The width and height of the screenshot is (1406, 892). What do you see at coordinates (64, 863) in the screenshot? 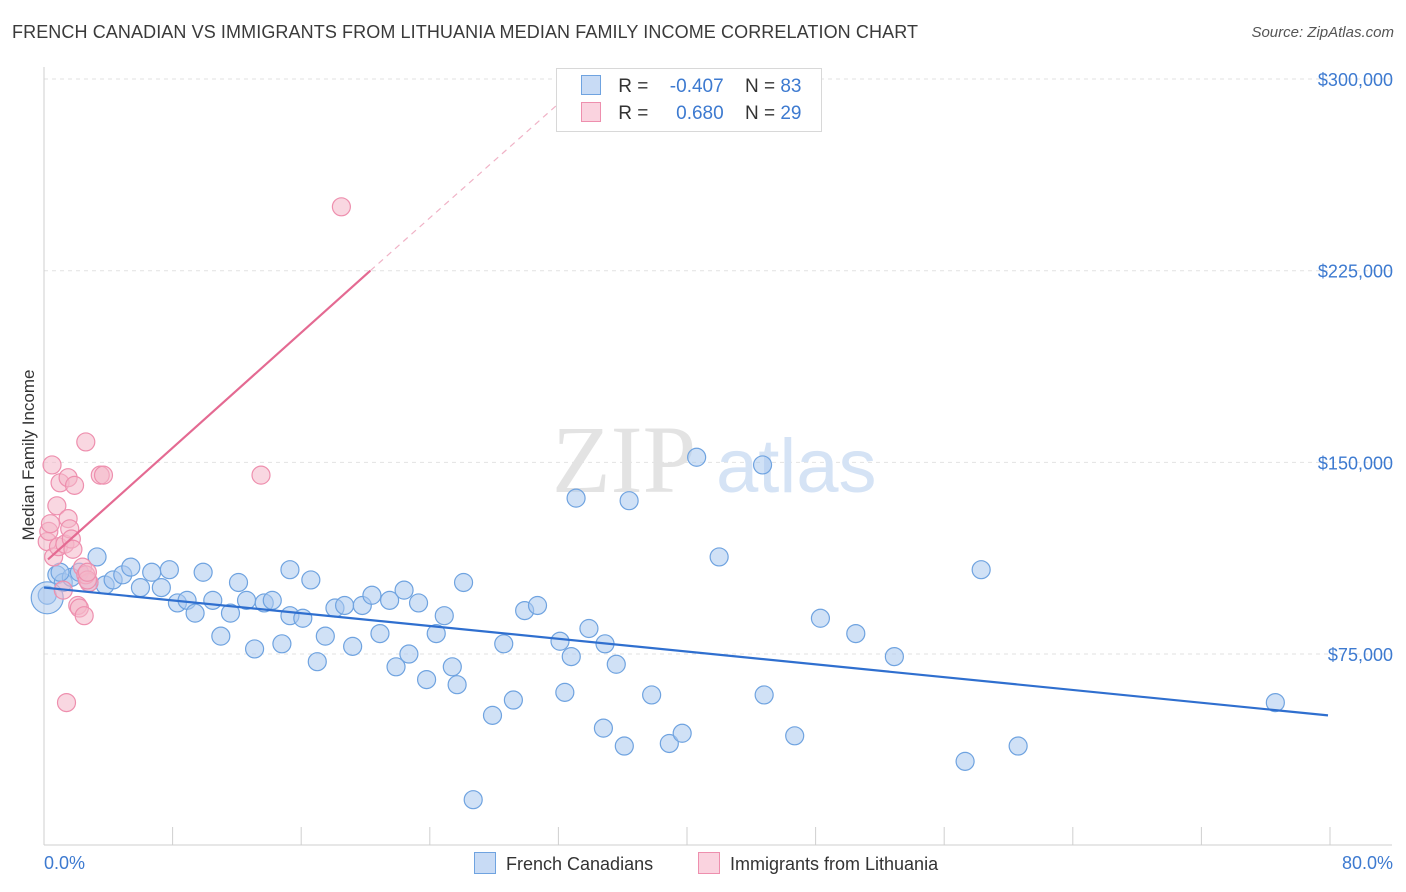
I see `x-tick-label: 0.0%` at bounding box center [64, 863].